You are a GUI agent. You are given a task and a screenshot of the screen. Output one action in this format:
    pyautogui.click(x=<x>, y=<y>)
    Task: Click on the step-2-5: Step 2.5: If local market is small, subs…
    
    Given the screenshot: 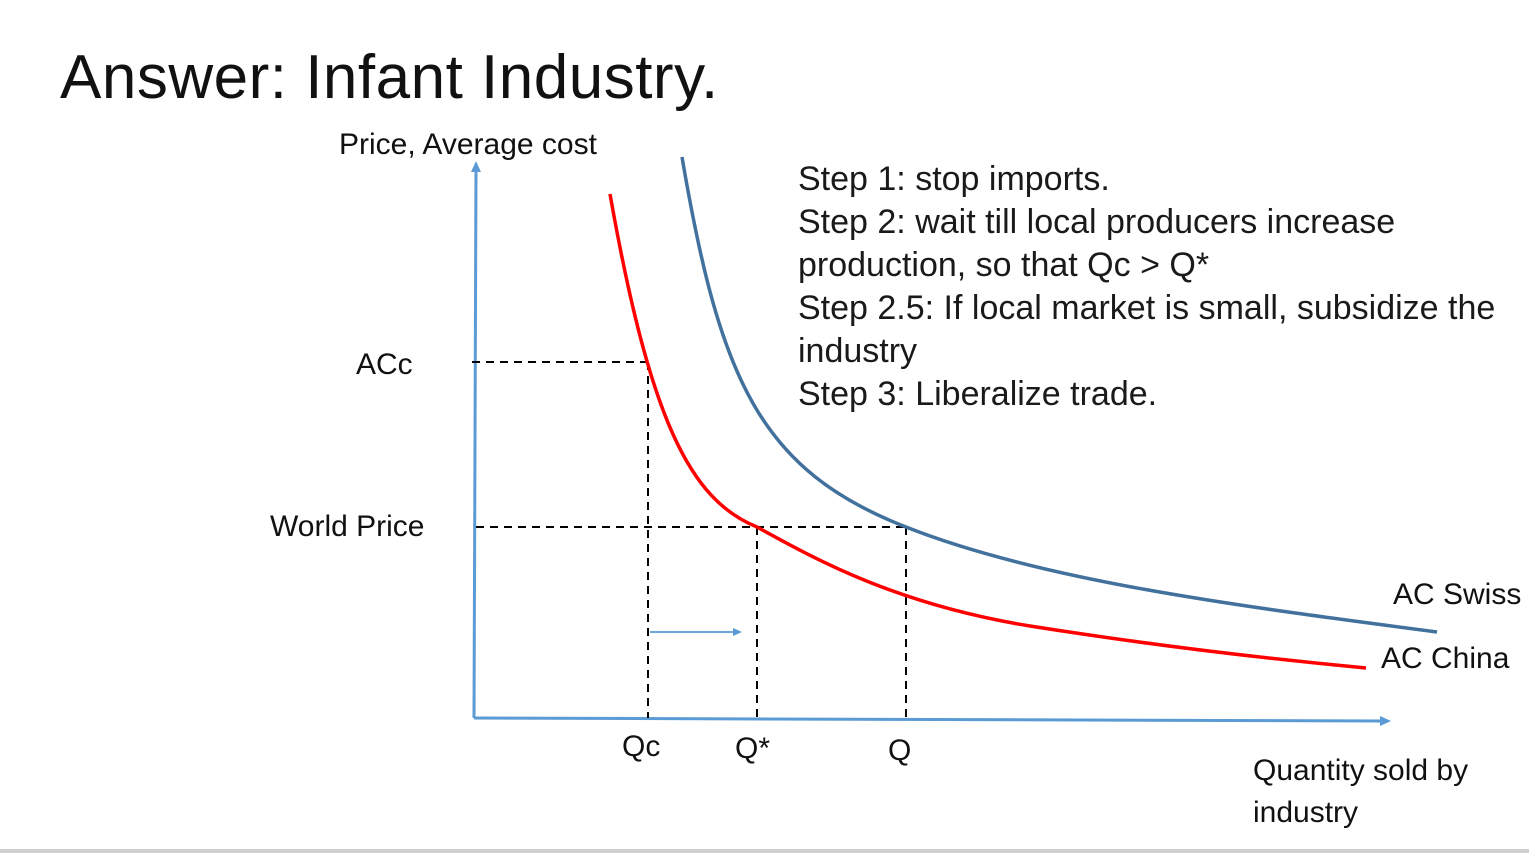 What is the action you would take?
    pyautogui.click(x=1147, y=329)
    